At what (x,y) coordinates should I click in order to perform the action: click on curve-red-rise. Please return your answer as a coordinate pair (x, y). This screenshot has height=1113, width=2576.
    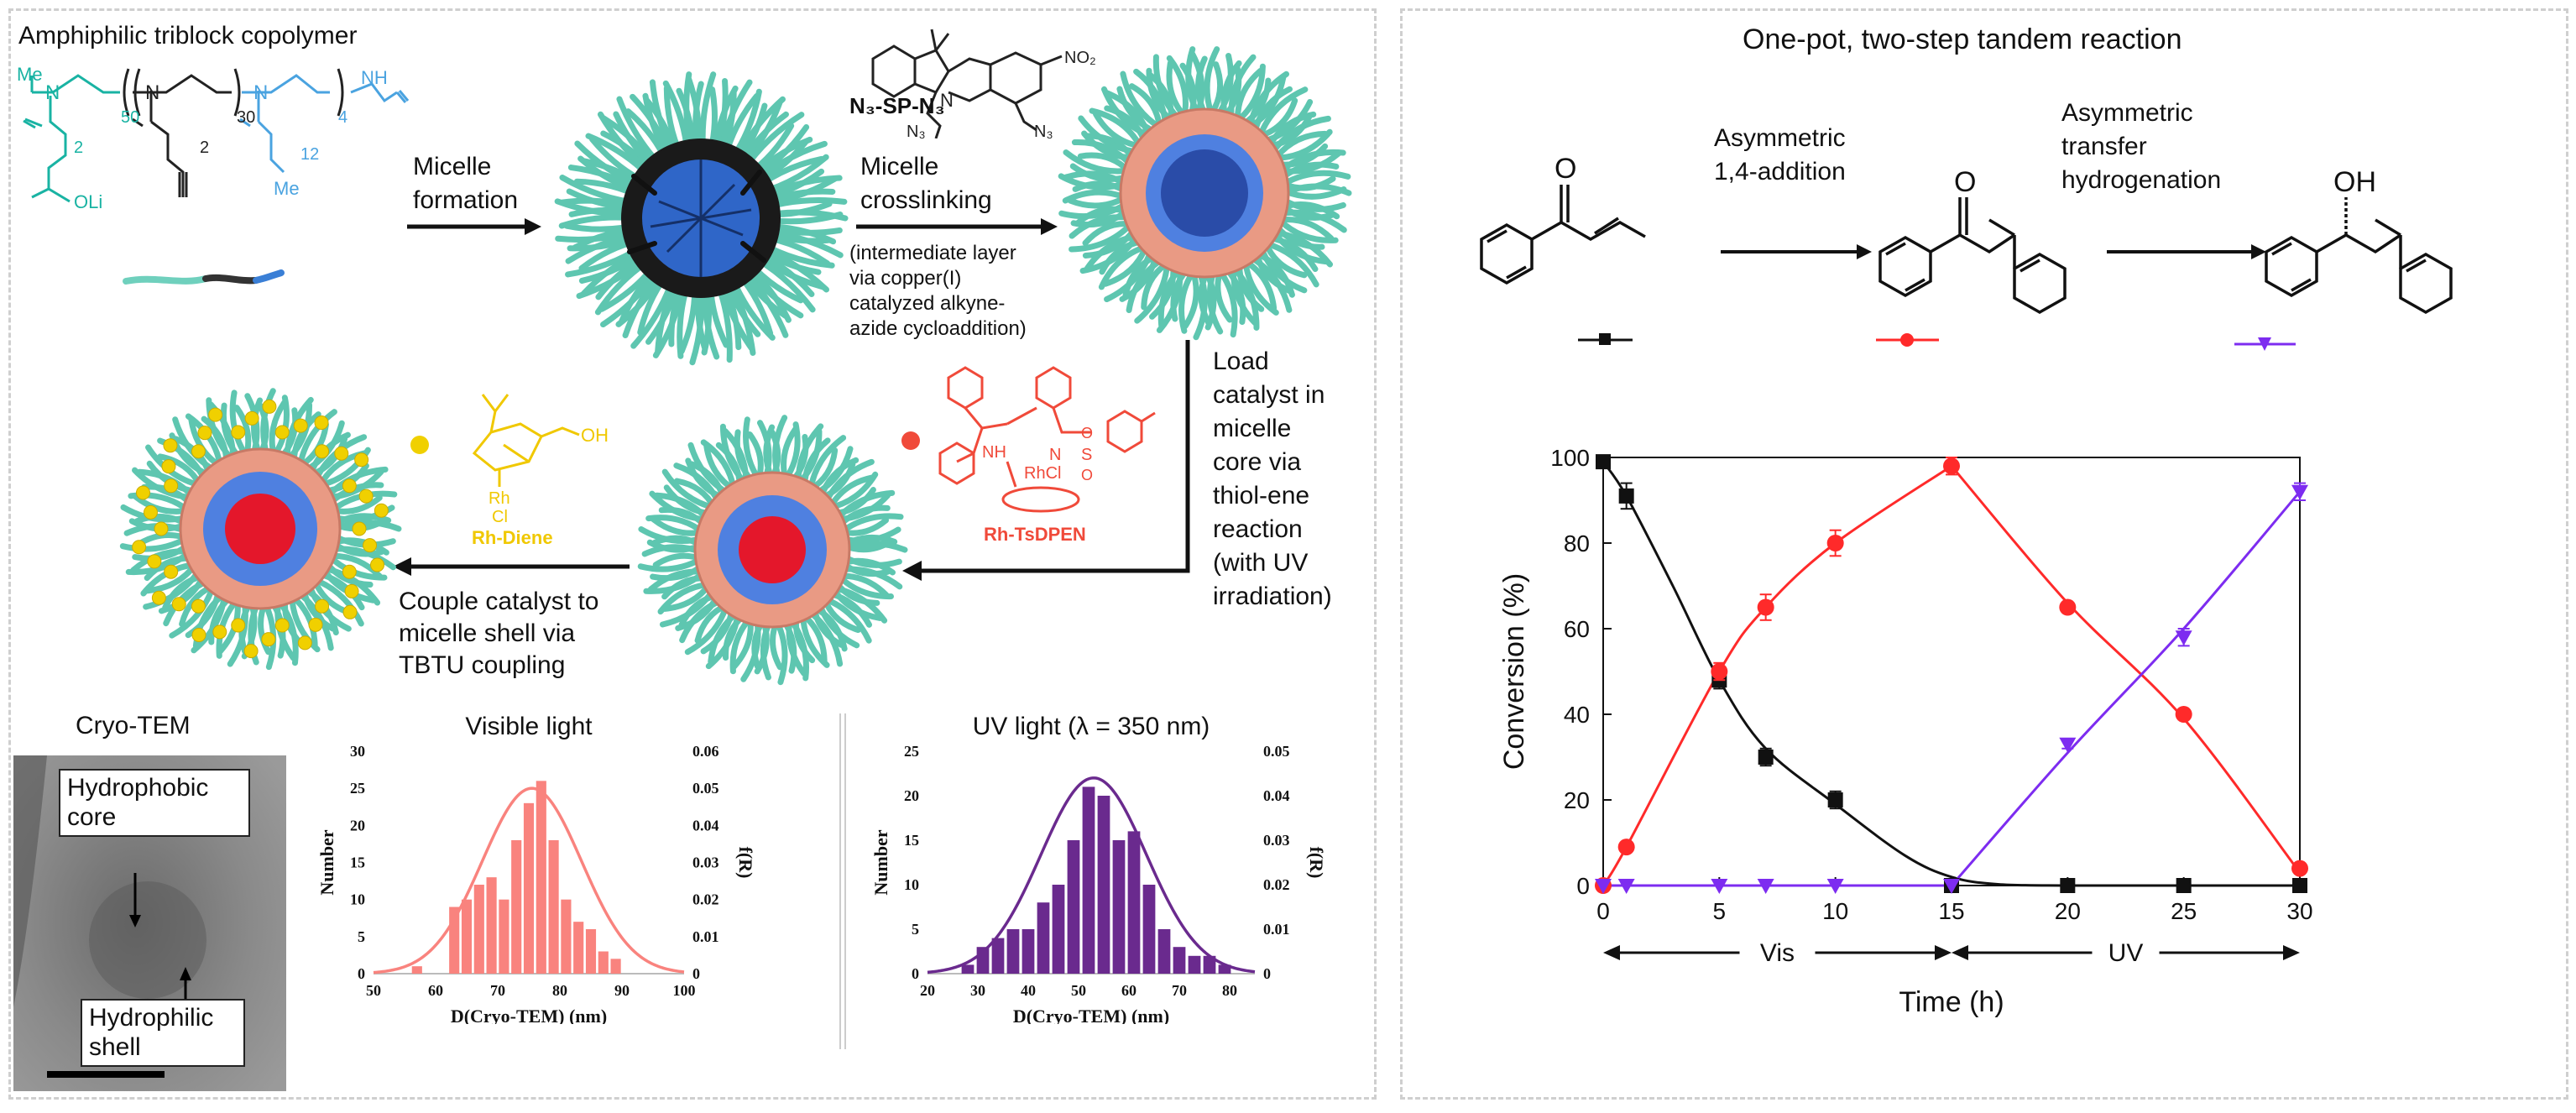
    Looking at the image, I should click on (1777, 675).